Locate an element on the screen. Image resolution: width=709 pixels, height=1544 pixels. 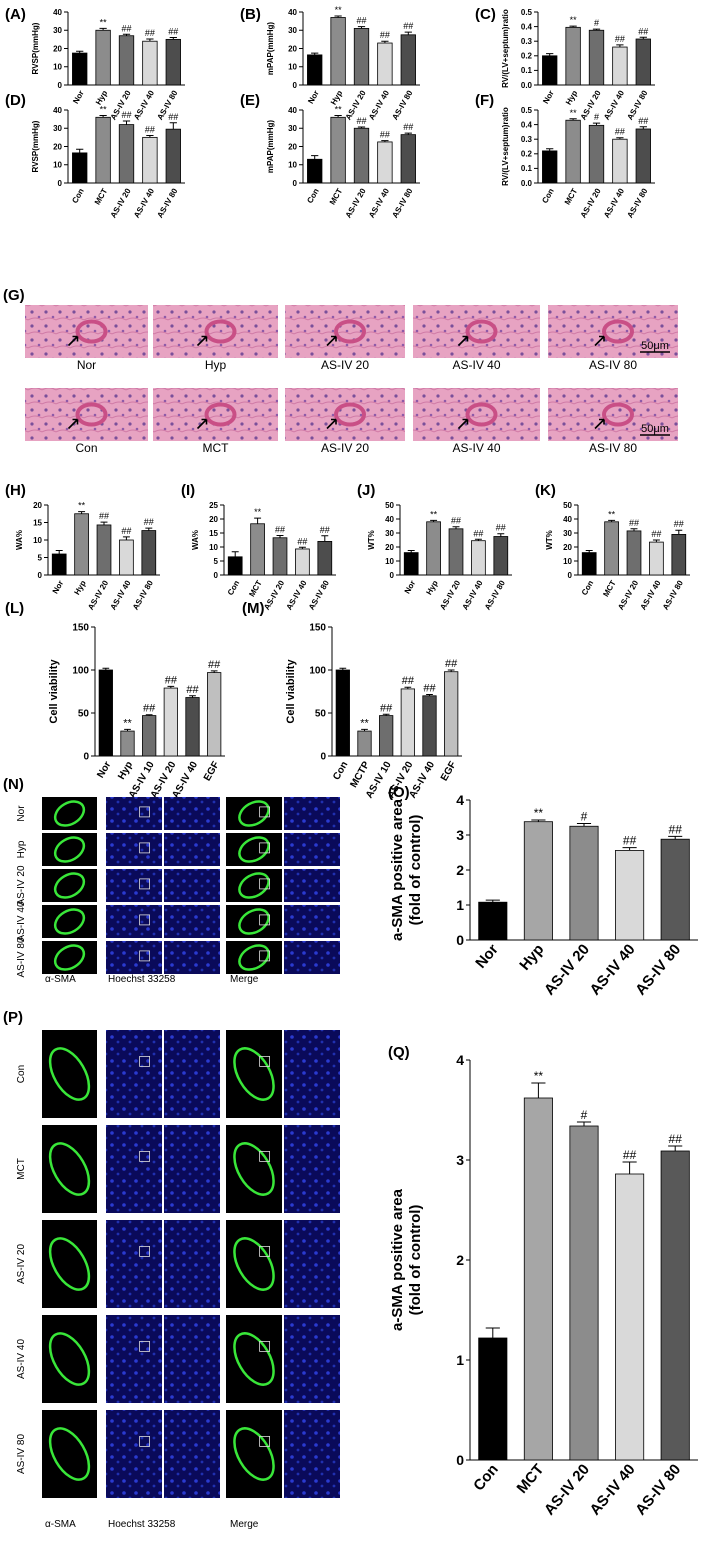
panel-label: (F) is located at coordinates (484, 100).